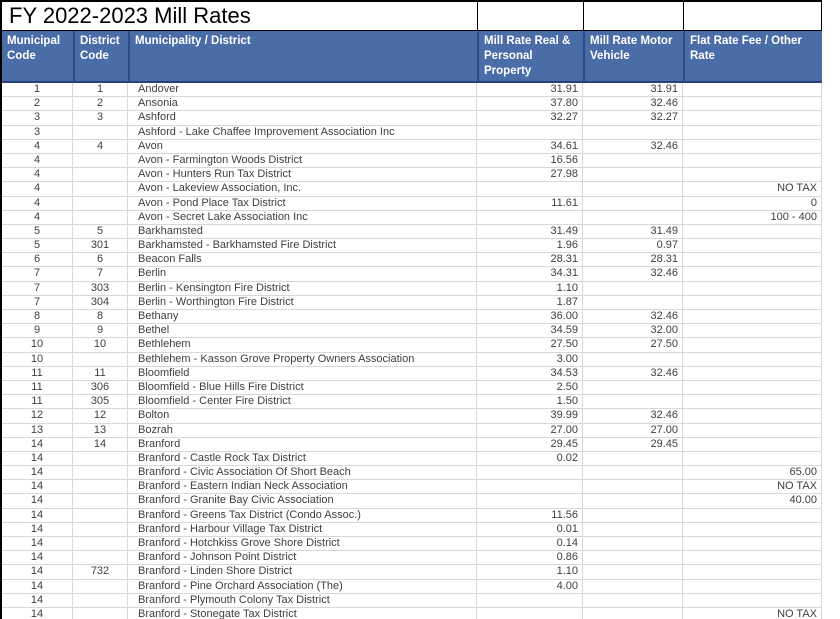 The height and width of the screenshot is (619, 840). Describe the element at coordinates (302, 317) in the screenshot. I see `cell-municipality: Bethany` at that location.